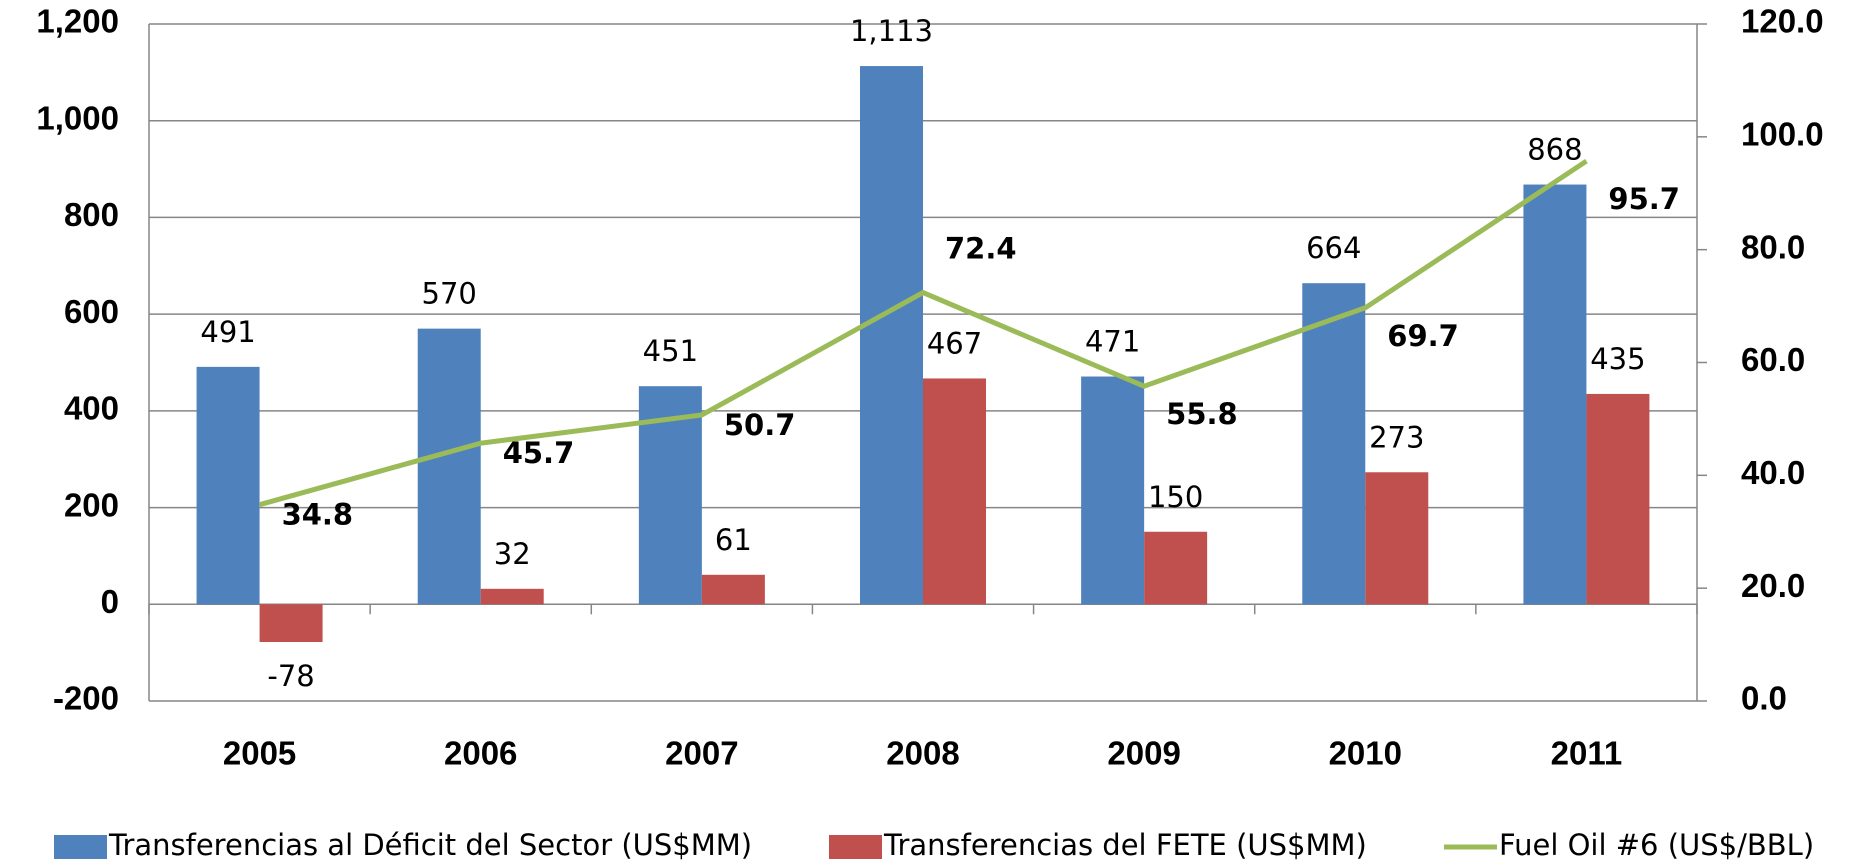 The width and height of the screenshot is (1861, 862). I want to click on data-label: 45.7, so click(539, 453).